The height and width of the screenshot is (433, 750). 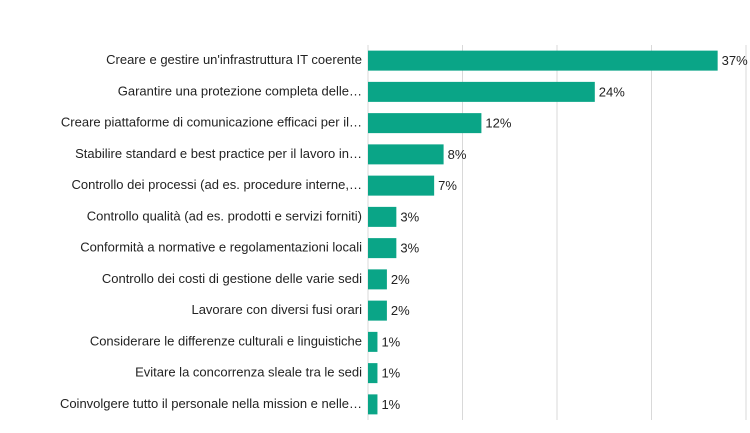 What do you see at coordinates (498, 123) in the screenshot?
I see `value-label: 12%` at bounding box center [498, 123].